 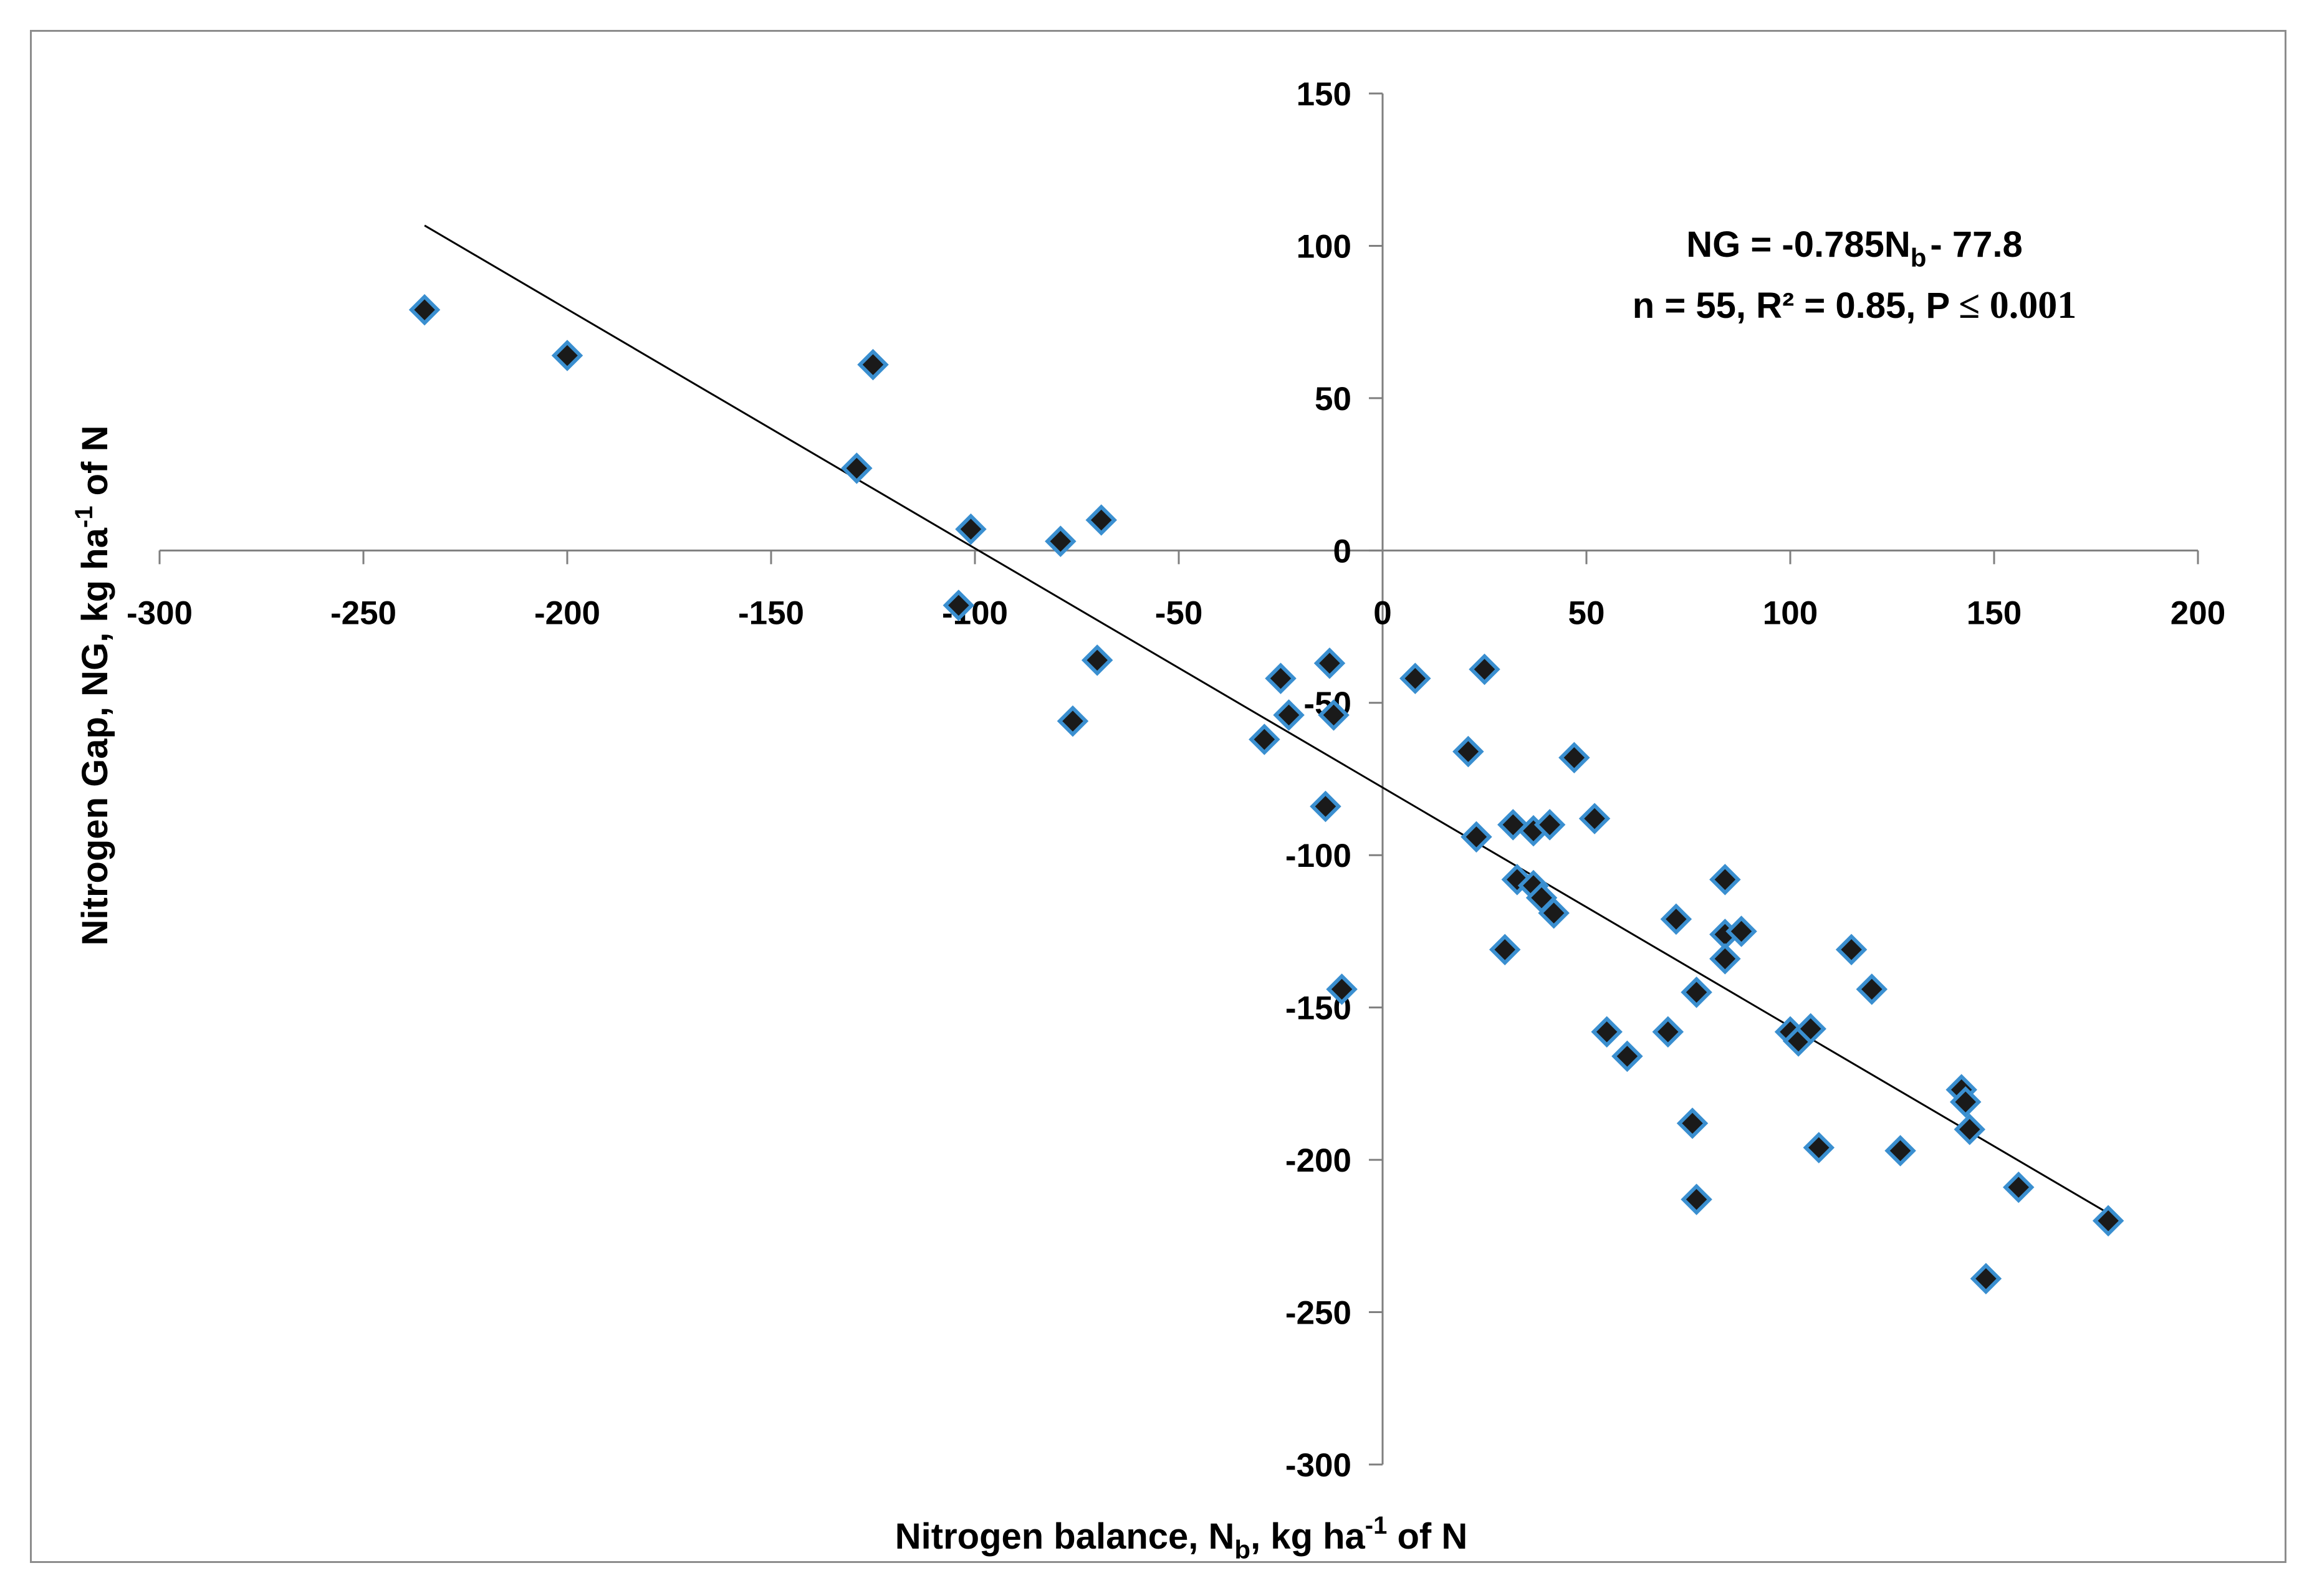 What do you see at coordinates (1333, 399) in the screenshot?
I see `y-tick-label: 50` at bounding box center [1333, 399].